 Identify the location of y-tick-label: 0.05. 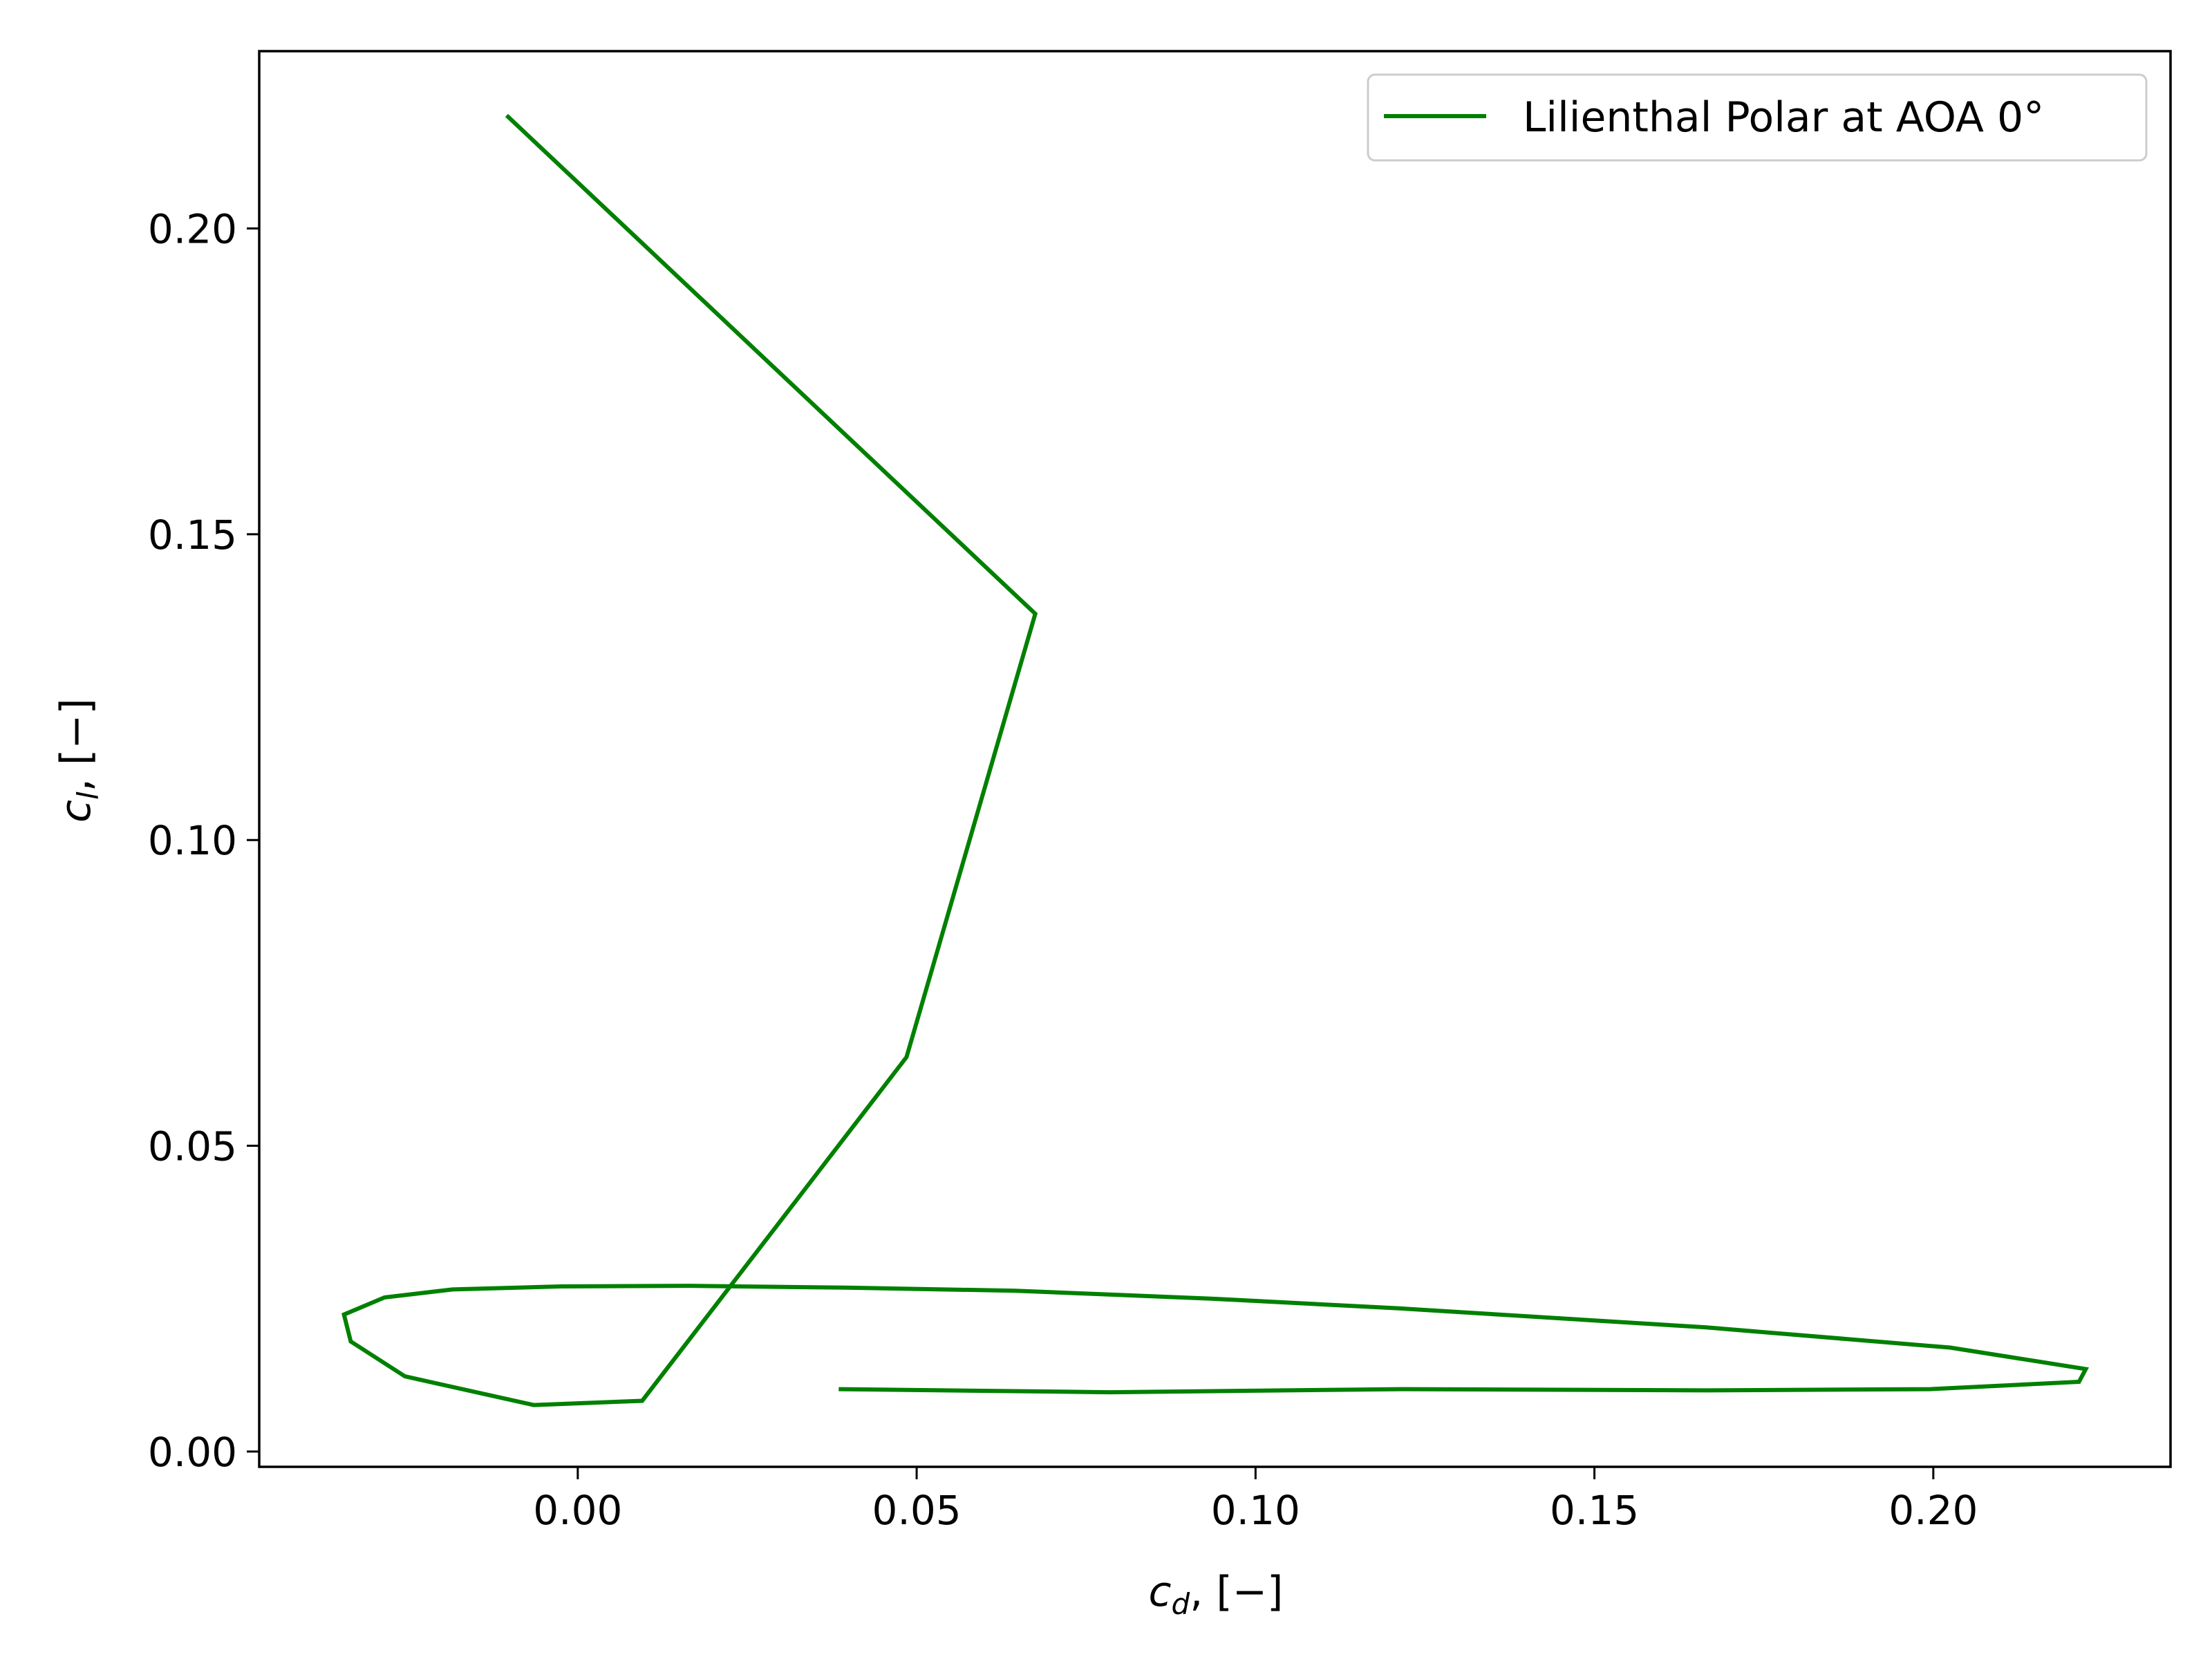
(192, 1146).